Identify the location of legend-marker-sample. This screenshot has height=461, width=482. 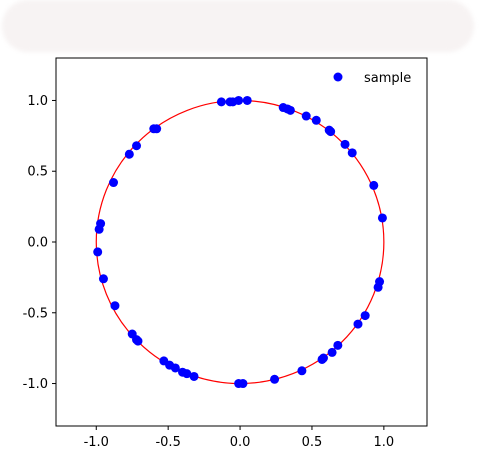
(338, 77).